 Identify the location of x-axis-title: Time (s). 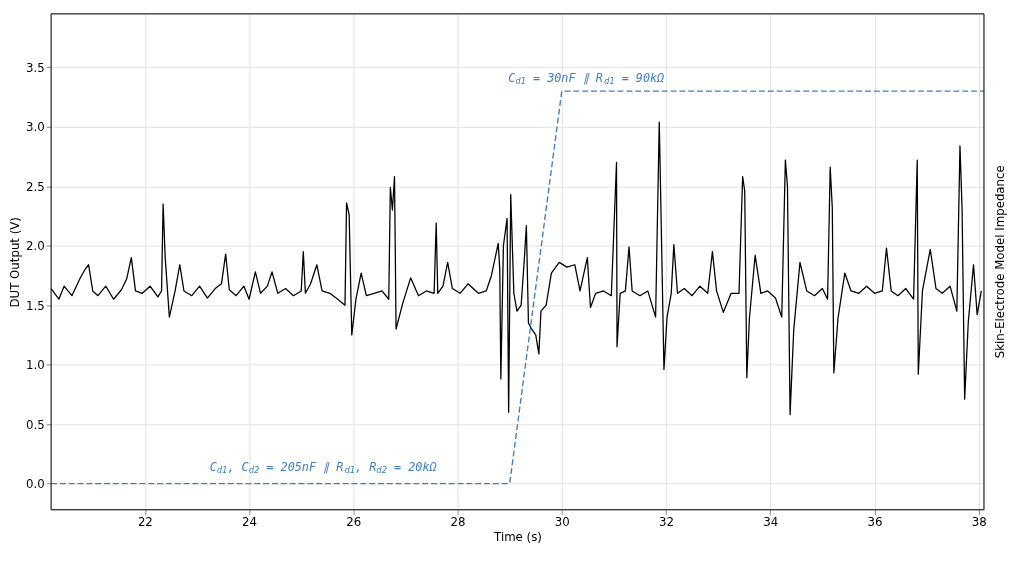
(517, 536).